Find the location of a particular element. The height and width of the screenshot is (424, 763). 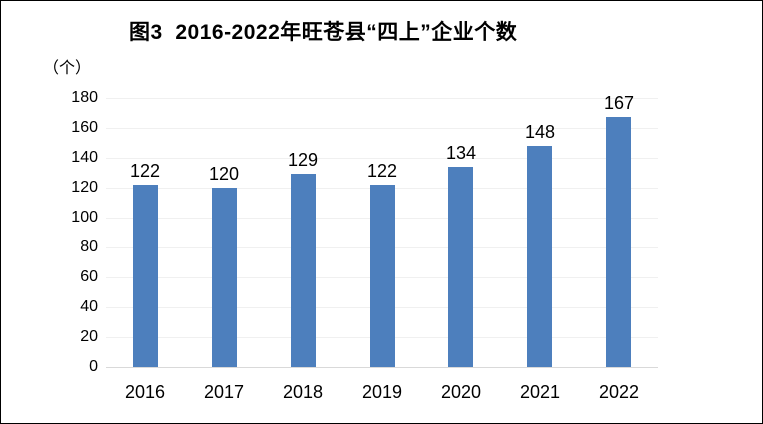

bar-value-label: 129 is located at coordinates (303, 160).